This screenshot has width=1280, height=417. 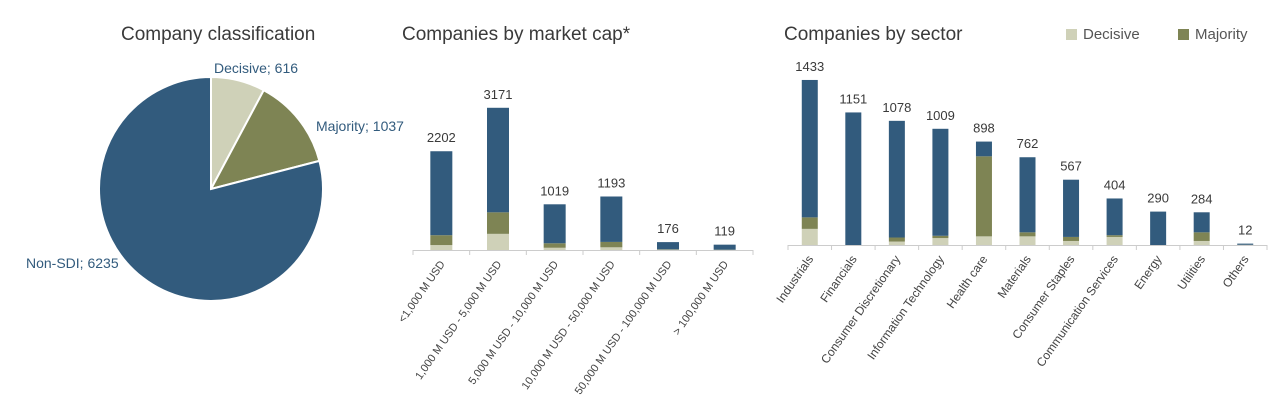 I want to click on data-label-others: 12, so click(x=1245, y=230).